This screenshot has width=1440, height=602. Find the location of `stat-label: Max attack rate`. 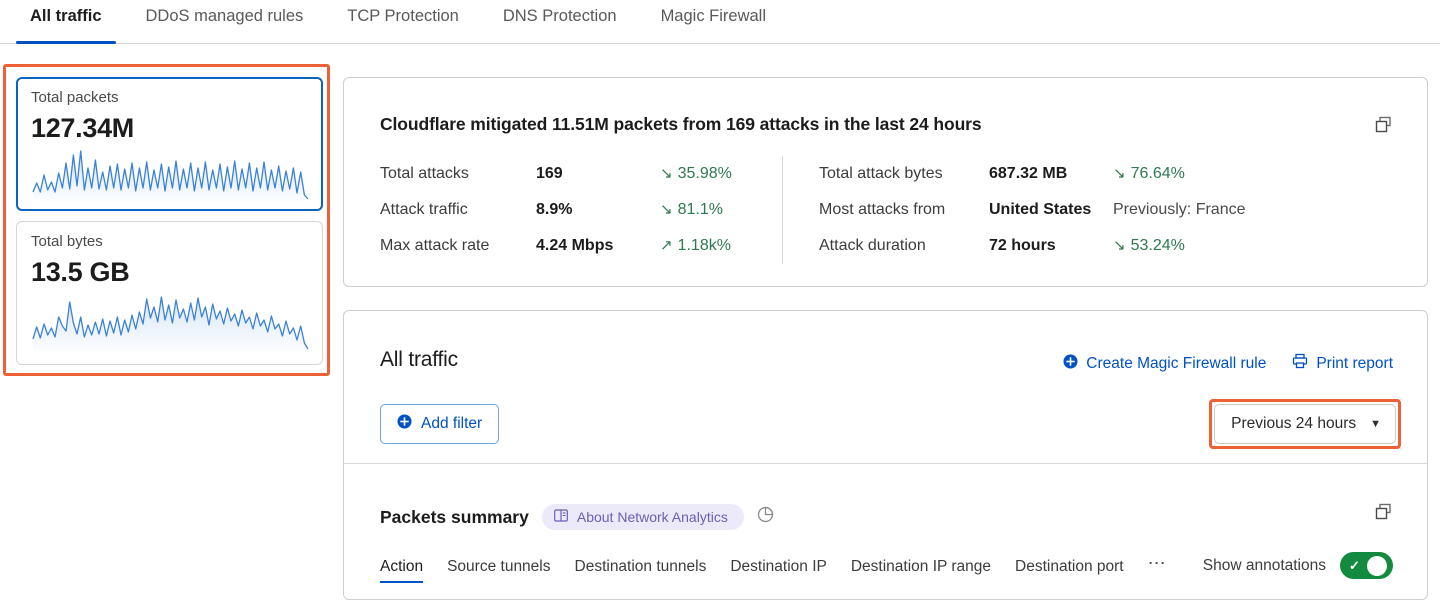

stat-label: Max attack rate is located at coordinates (435, 245).